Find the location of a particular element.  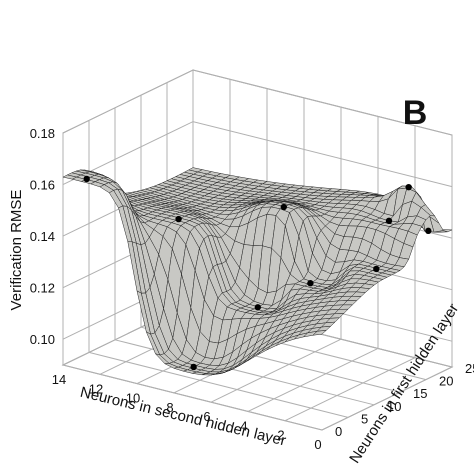

x-tick-label: 2 is located at coordinates (280, 435).